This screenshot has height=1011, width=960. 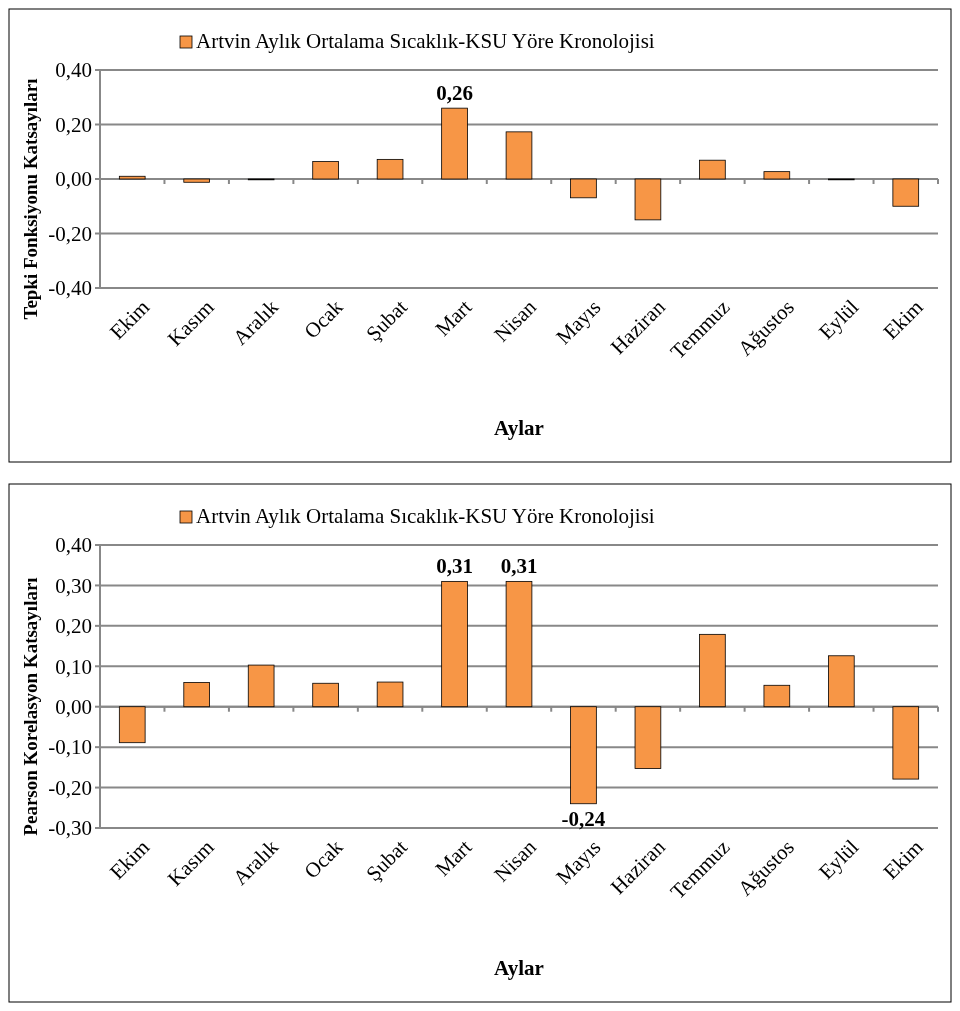 What do you see at coordinates (70, 288) in the screenshot?
I see `y-tick-label: -0,40` at bounding box center [70, 288].